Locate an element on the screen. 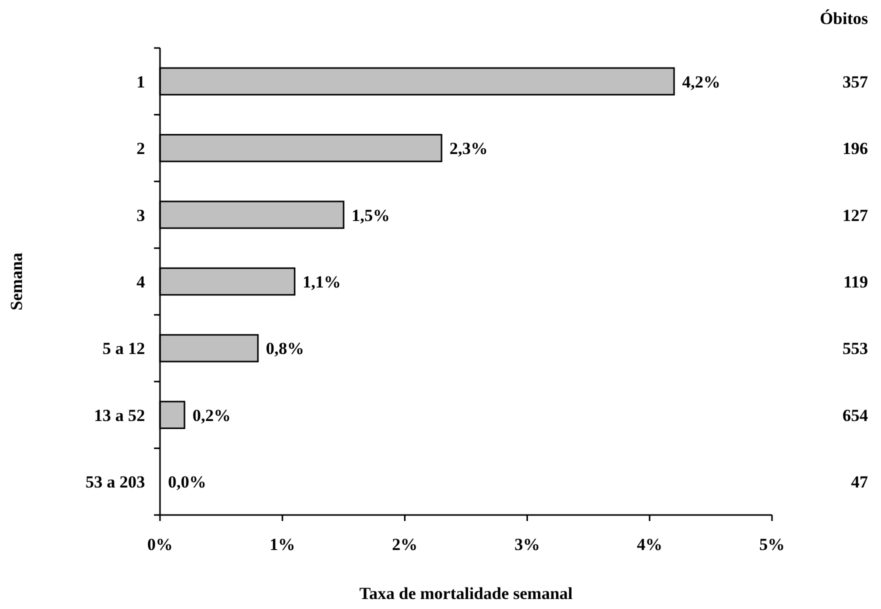  x-tick-label: 0% is located at coordinates (160, 544).